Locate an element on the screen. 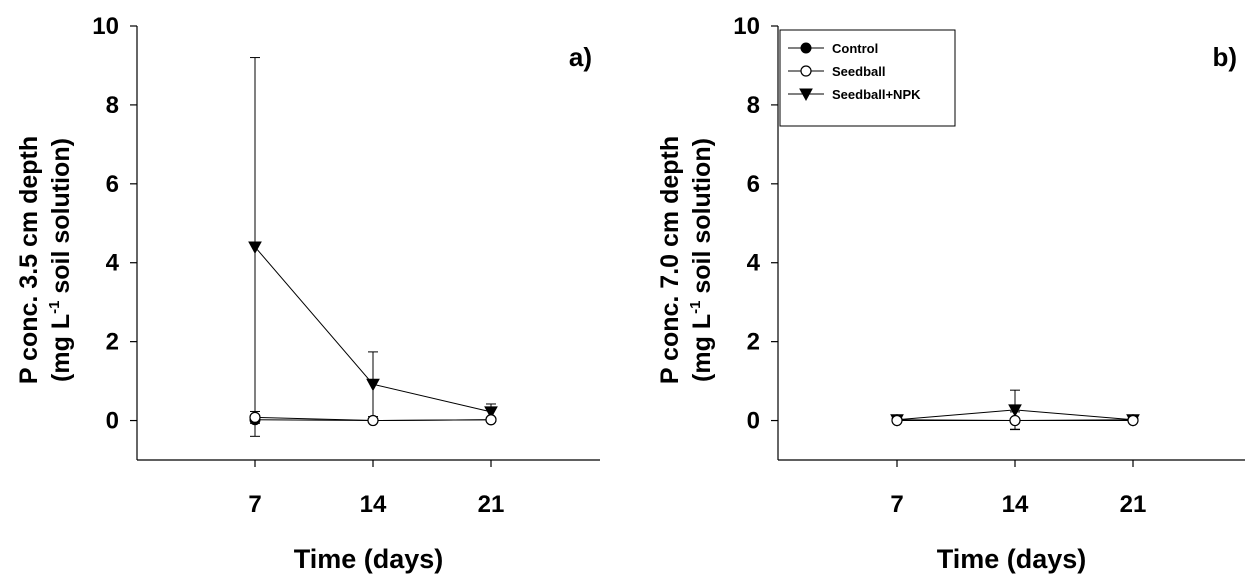  legend: Control Seedball Seedball+NPK is located at coordinates (867, 78).